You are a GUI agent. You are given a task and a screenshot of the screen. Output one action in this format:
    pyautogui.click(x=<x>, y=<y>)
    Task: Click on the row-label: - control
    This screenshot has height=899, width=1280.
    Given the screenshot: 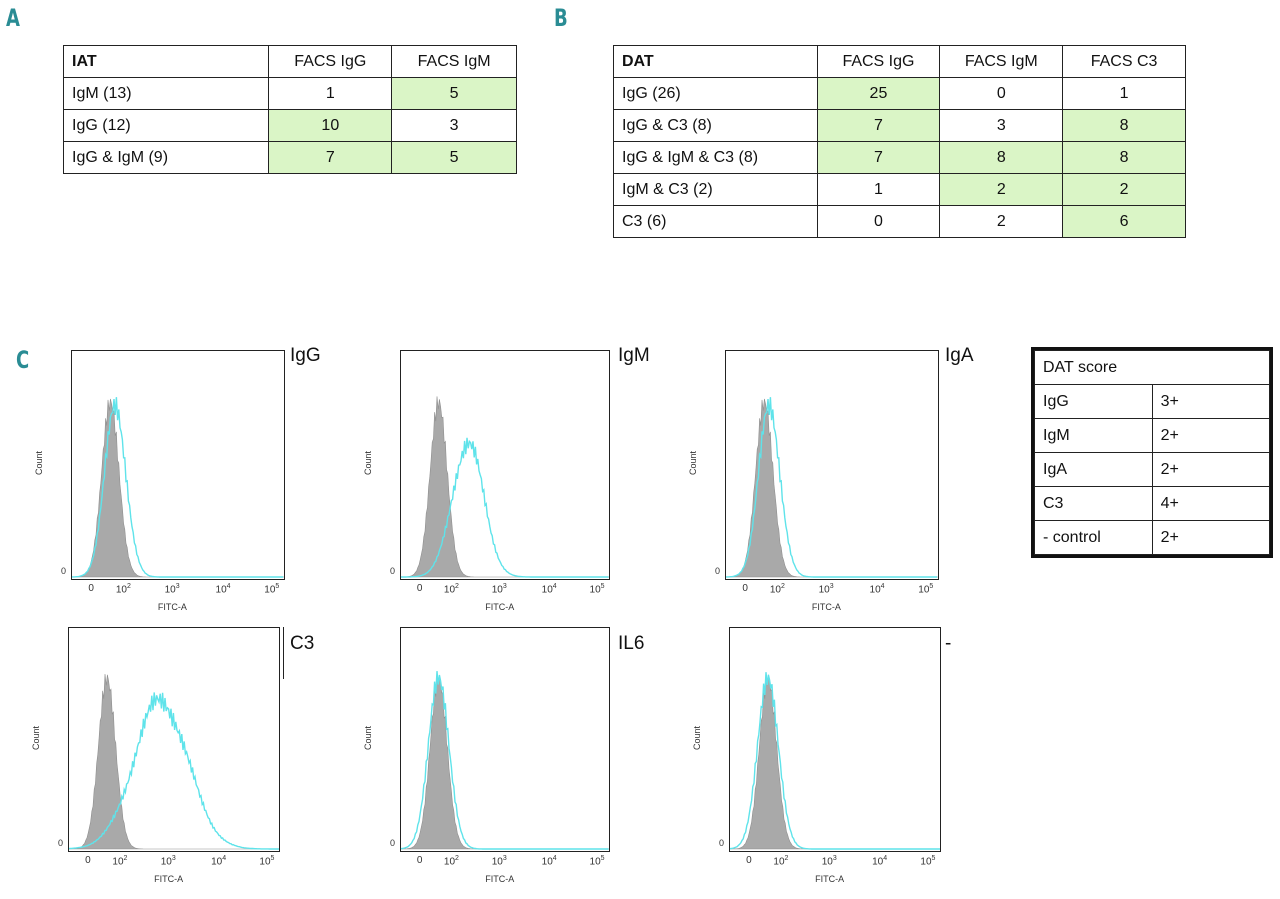 What is the action you would take?
    pyautogui.click(x=1093, y=537)
    